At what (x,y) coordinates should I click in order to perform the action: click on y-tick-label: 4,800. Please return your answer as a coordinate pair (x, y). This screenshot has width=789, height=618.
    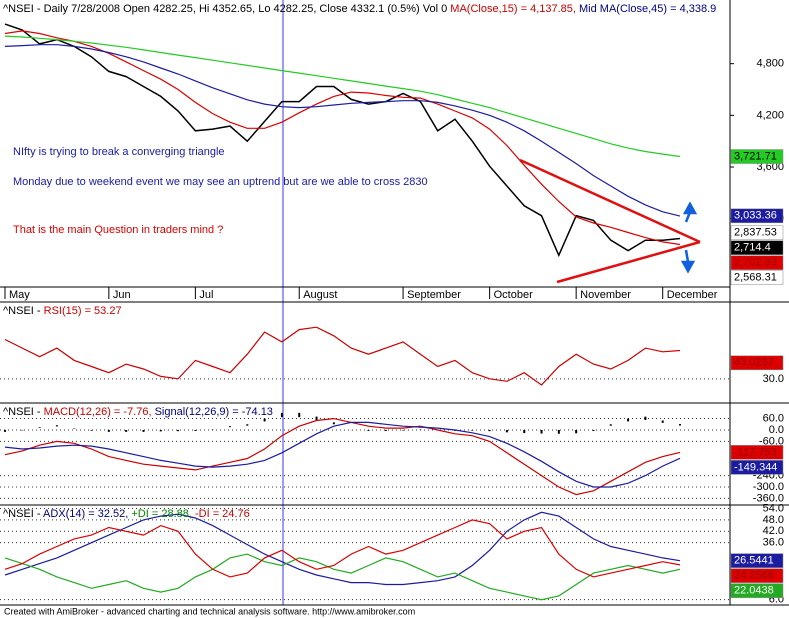
    Looking at the image, I should click on (770, 64).